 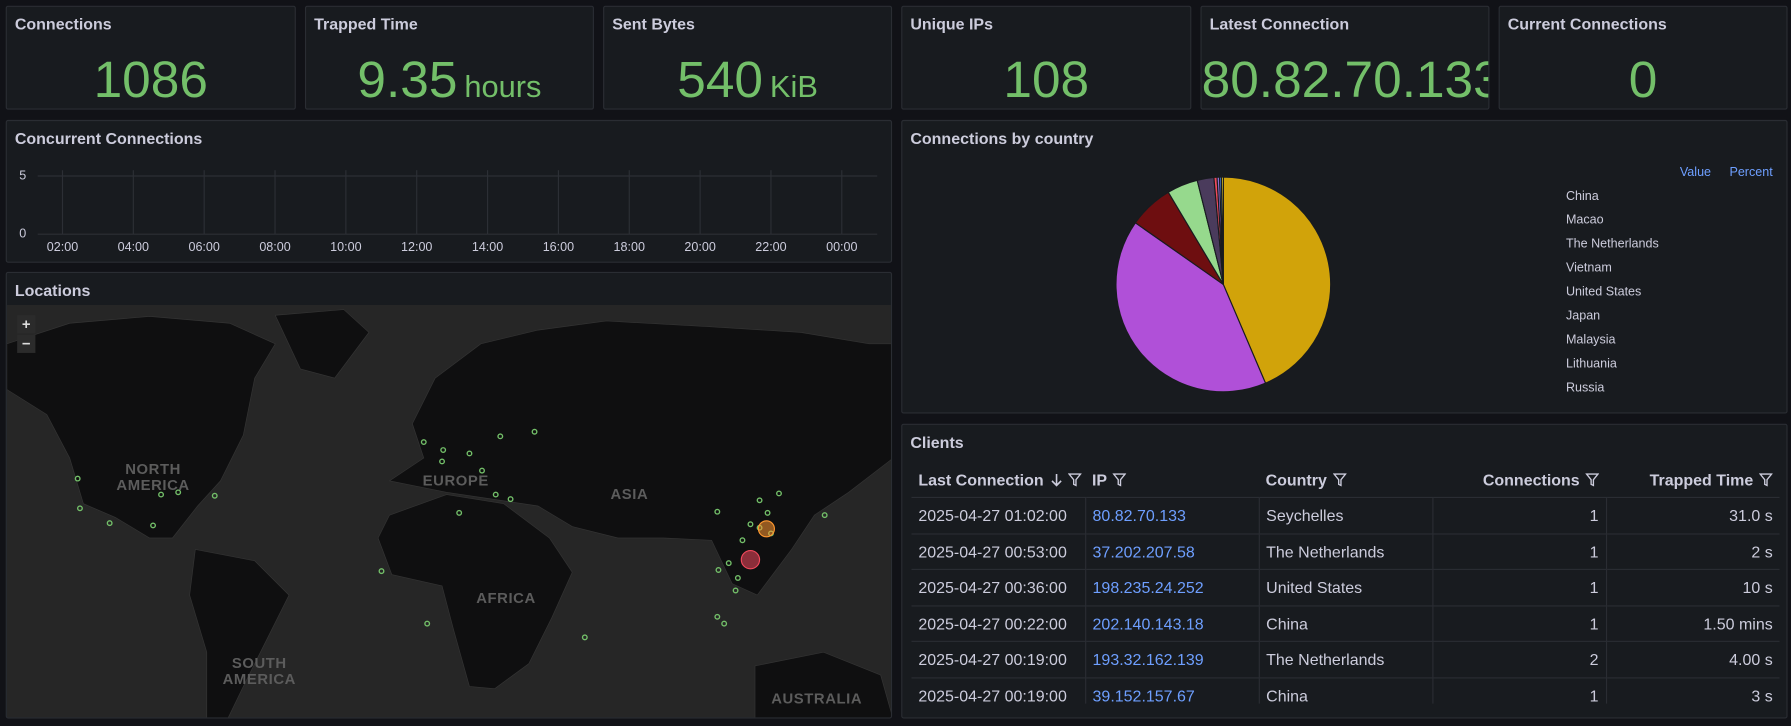 What do you see at coordinates (1345, 79) in the screenshot?
I see `stat-value: 80.82.70.133` at bounding box center [1345, 79].